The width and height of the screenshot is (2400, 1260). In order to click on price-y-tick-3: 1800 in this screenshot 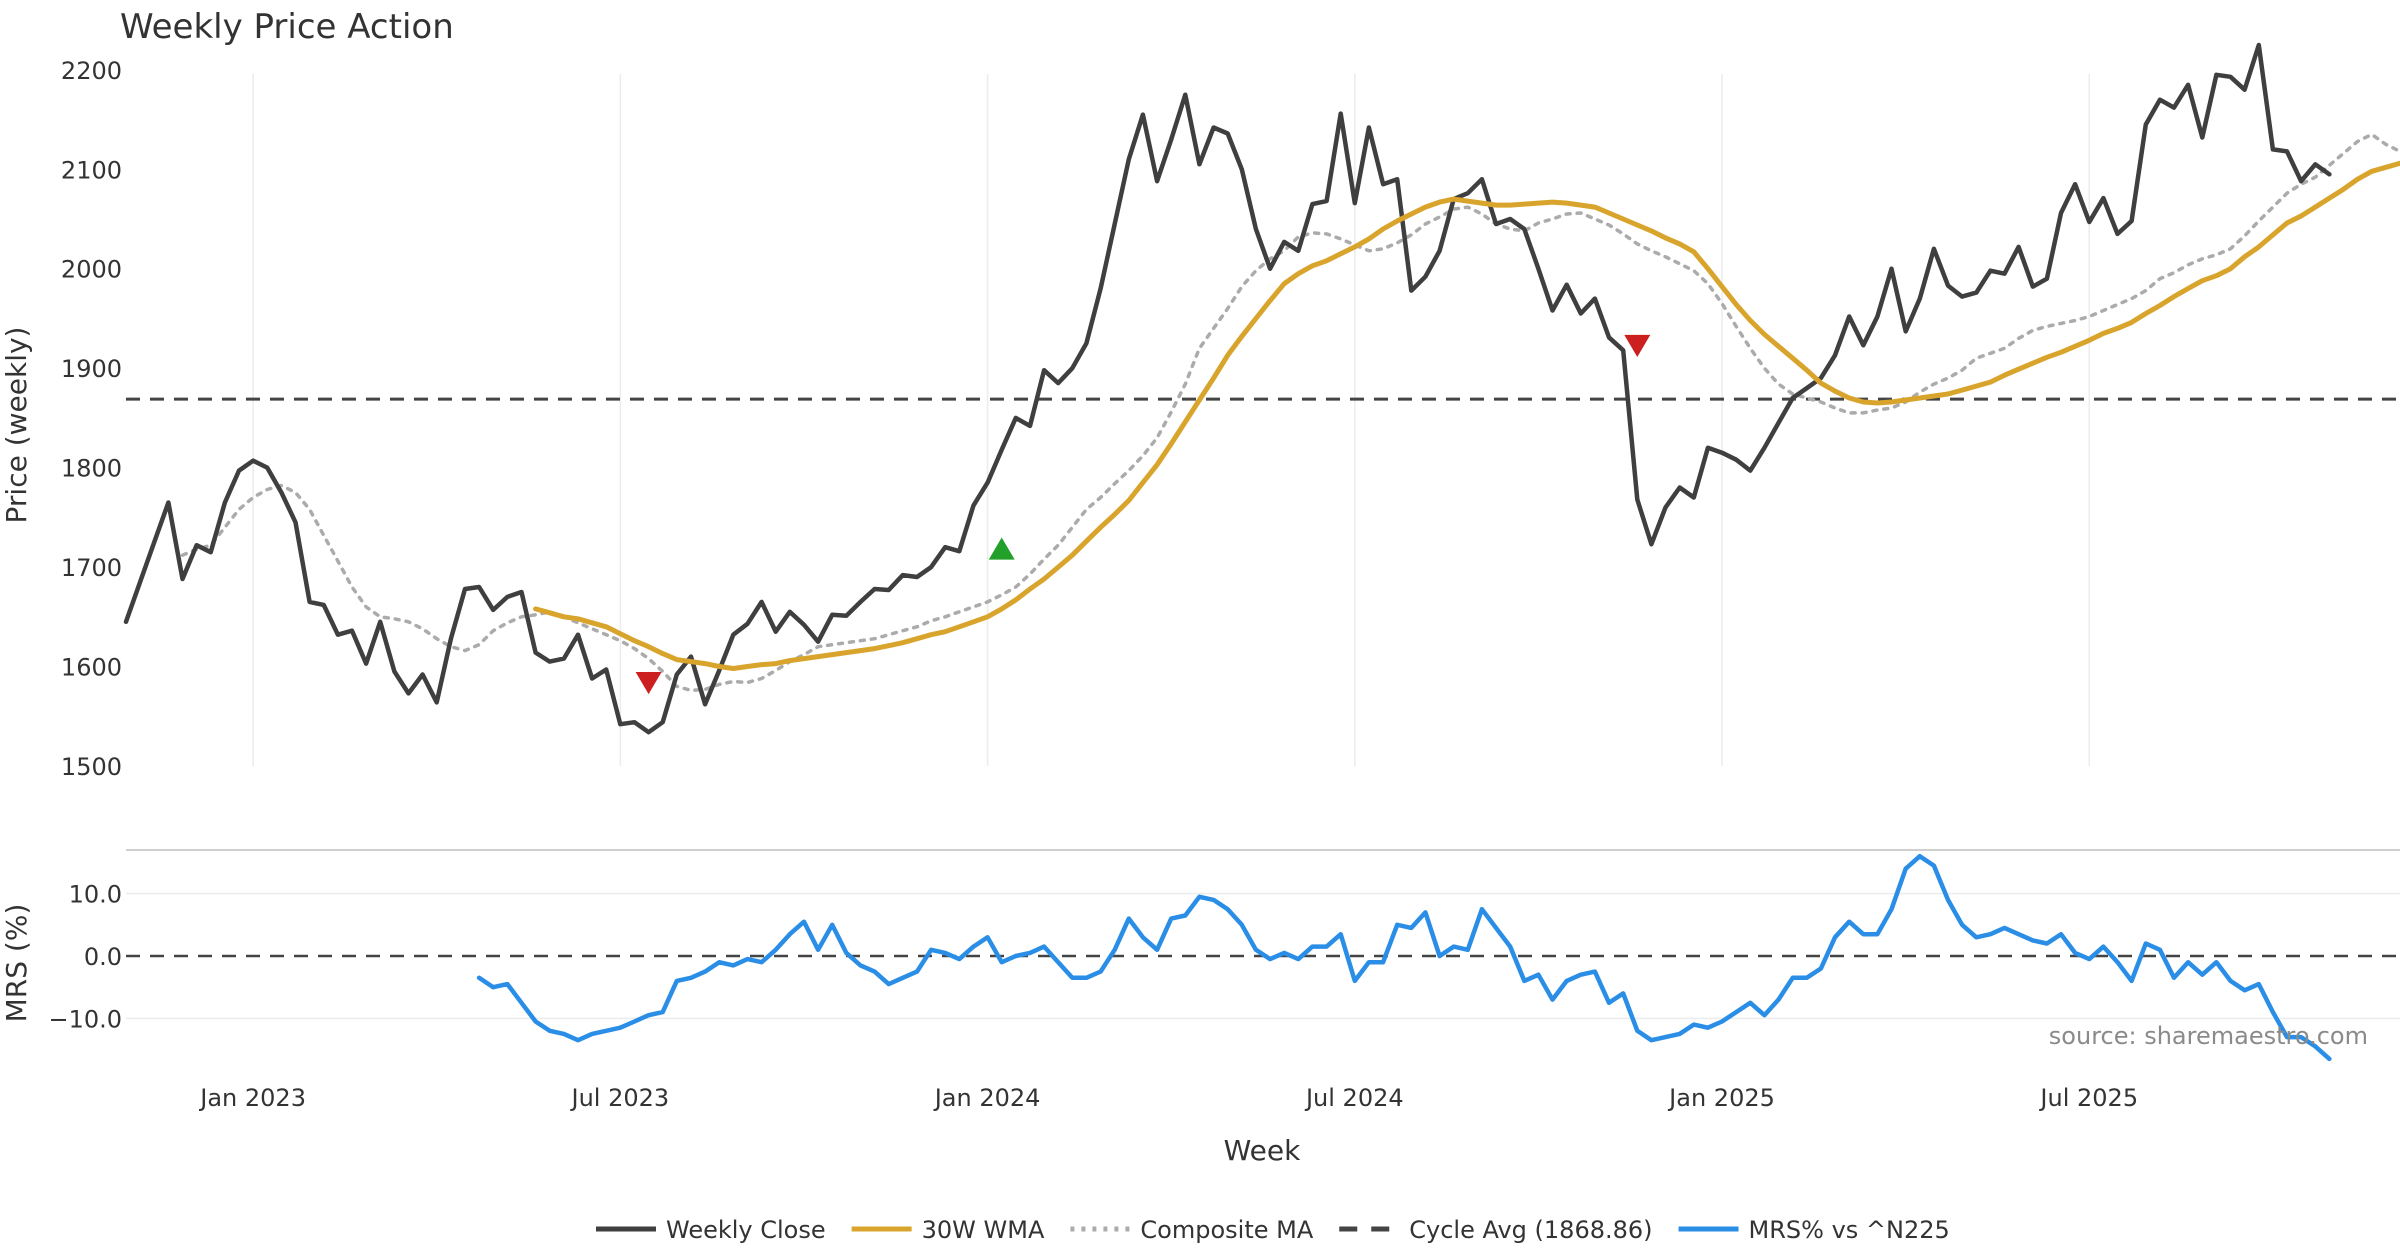, I will do `click(91, 469)`.